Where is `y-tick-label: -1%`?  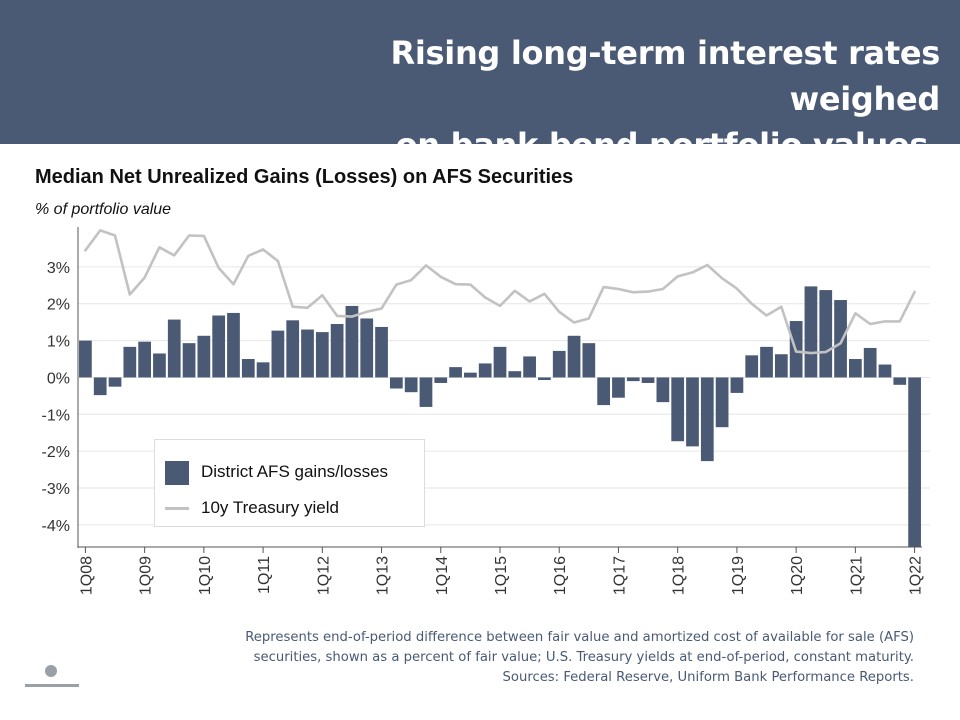 y-tick-label: -1% is located at coordinates (56, 415).